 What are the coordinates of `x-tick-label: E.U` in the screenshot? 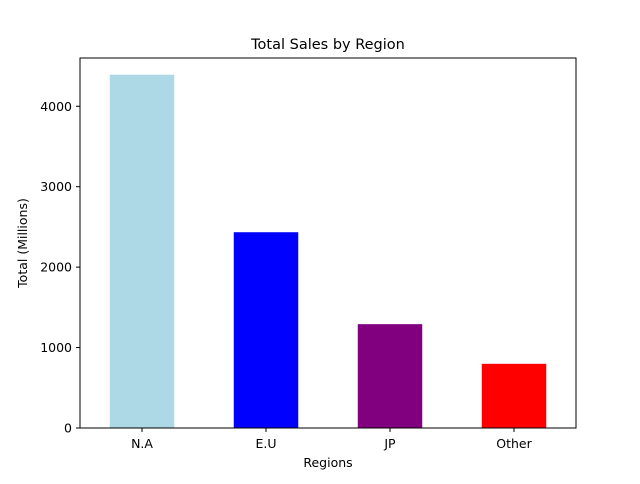 It's located at (265, 443).